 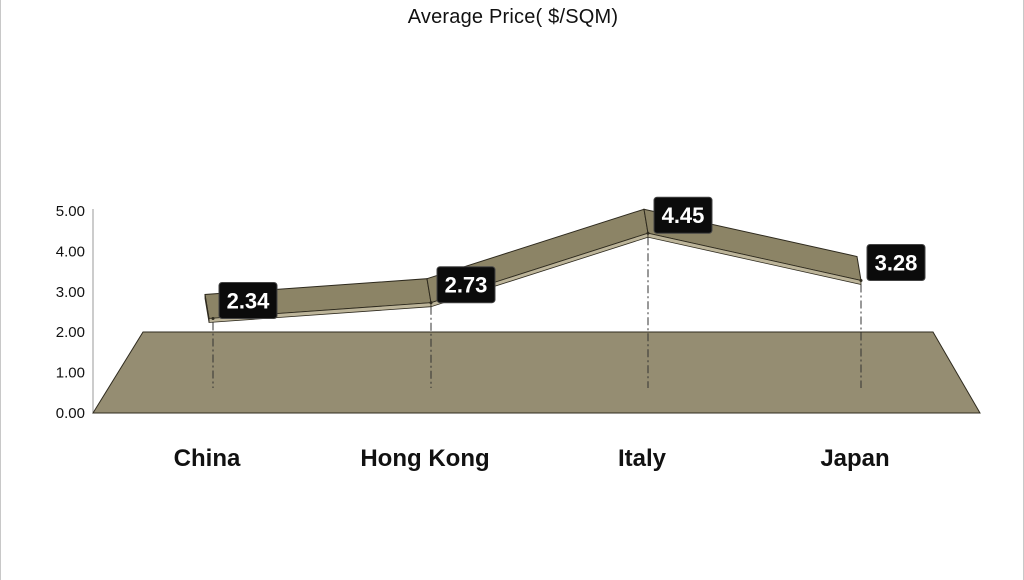 What do you see at coordinates (424, 458) in the screenshot?
I see `x-tick-label: Hong Kong` at bounding box center [424, 458].